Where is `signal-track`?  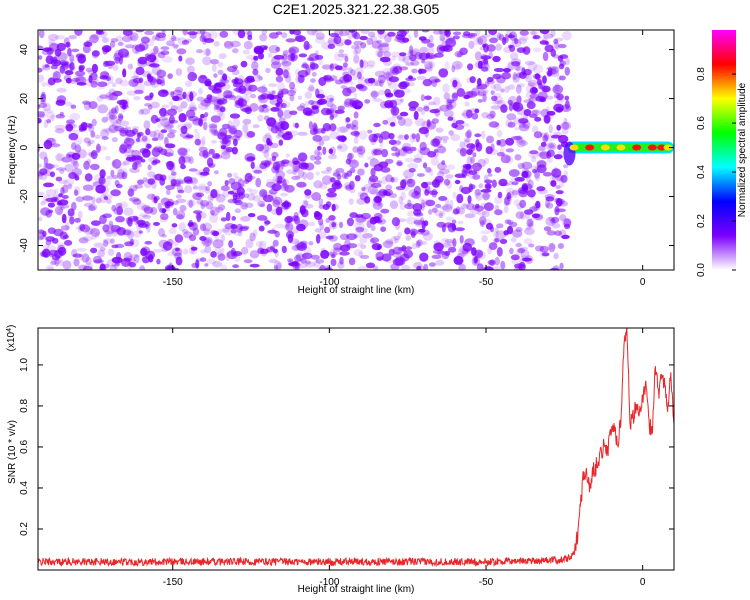
signal-track is located at coordinates (618, 153).